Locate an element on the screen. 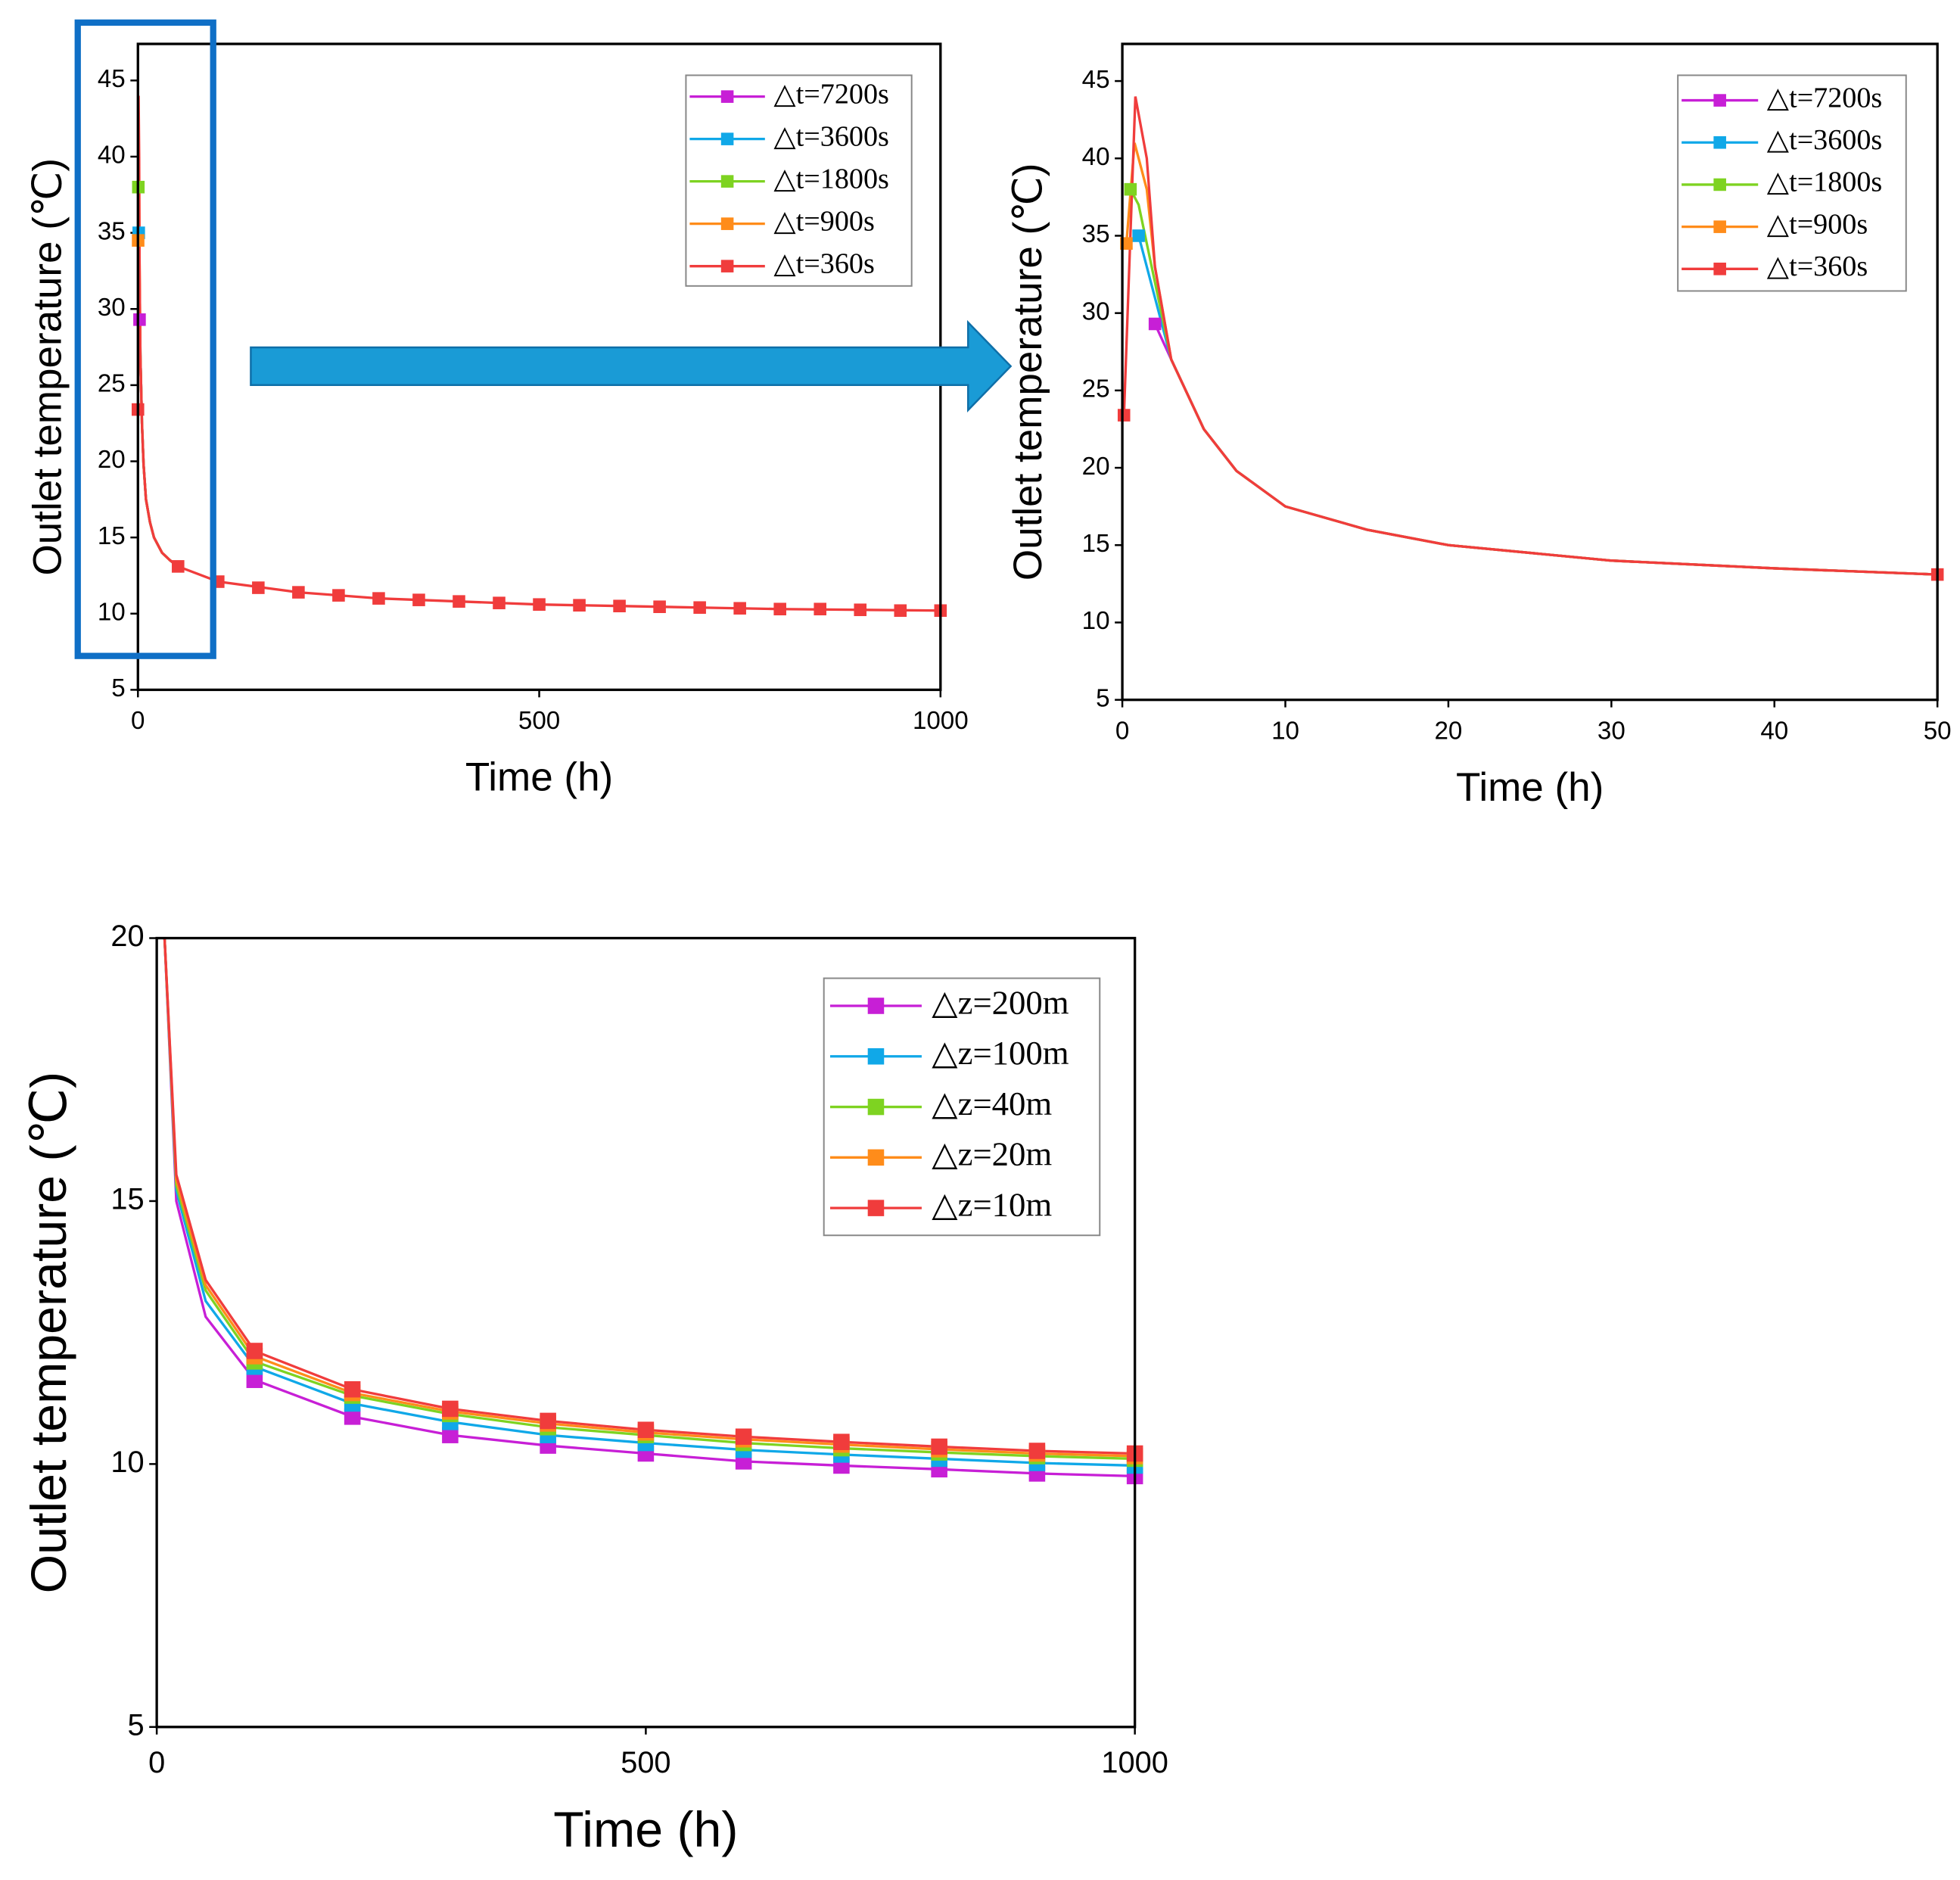 This screenshot has height=1880, width=1960. legend-label: △z=200m is located at coordinates (1001, 1002).